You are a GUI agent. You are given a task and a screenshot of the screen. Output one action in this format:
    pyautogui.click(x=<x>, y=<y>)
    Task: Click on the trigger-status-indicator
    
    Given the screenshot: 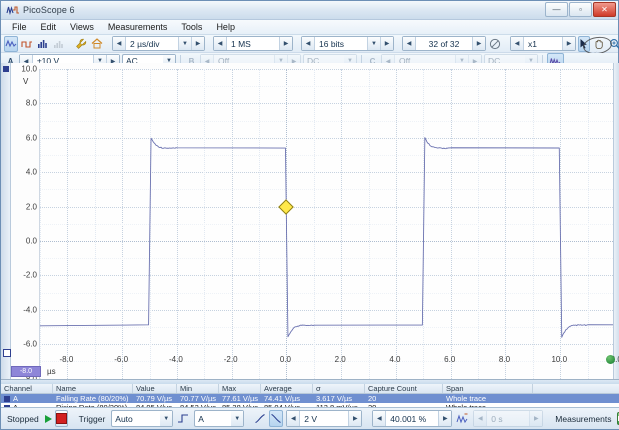 What is the action you would take?
    pyautogui.click(x=610, y=359)
    